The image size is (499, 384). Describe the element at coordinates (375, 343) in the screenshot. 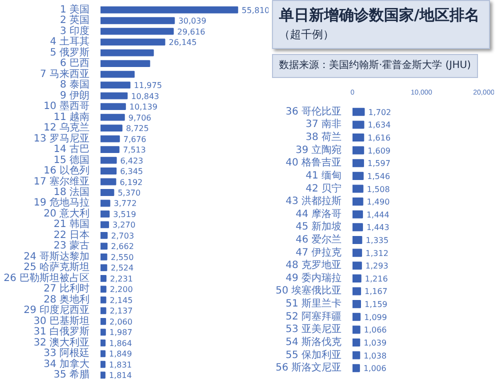

I see `data-label: 1,039` at that location.